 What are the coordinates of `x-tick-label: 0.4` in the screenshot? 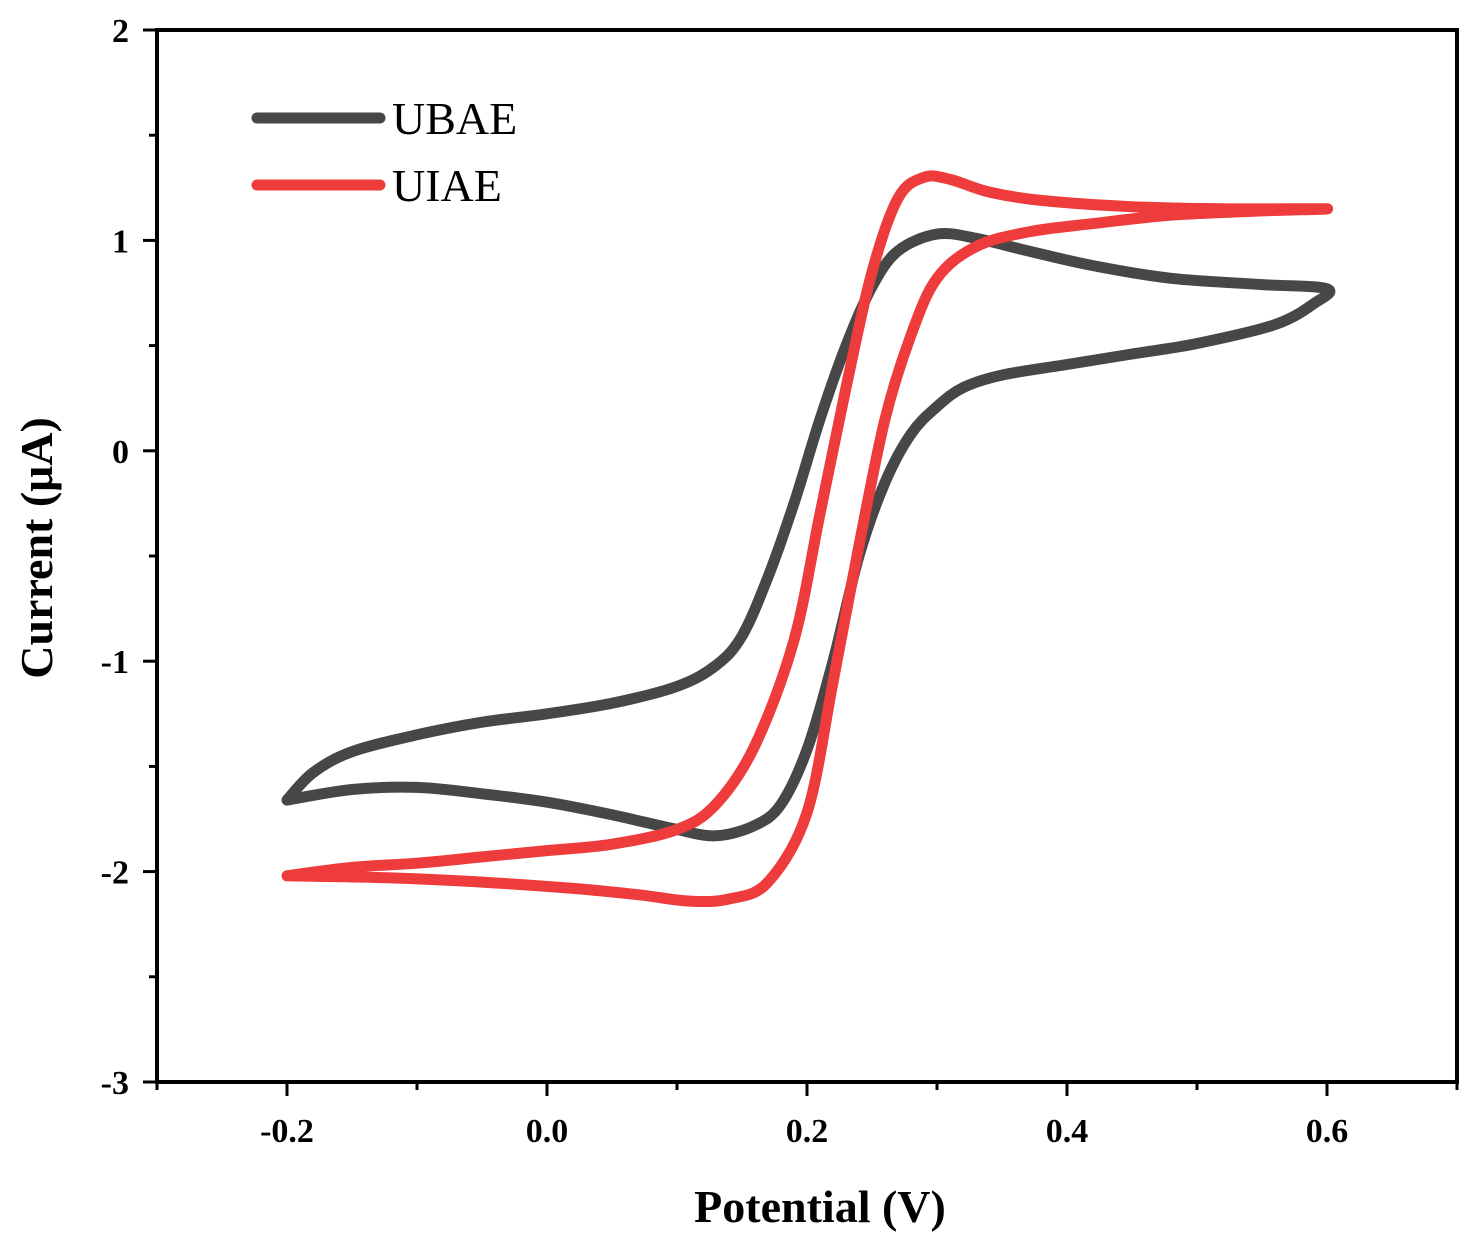 It's located at (1067, 1131).